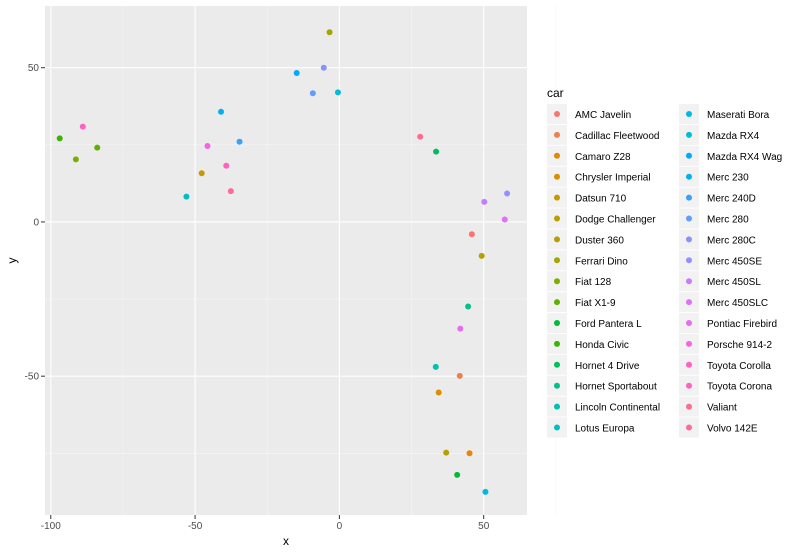 Image resolution: width=800 pixels, height=554 pixels. I want to click on legend-label: Mazda RX4 Wag, so click(744, 157).